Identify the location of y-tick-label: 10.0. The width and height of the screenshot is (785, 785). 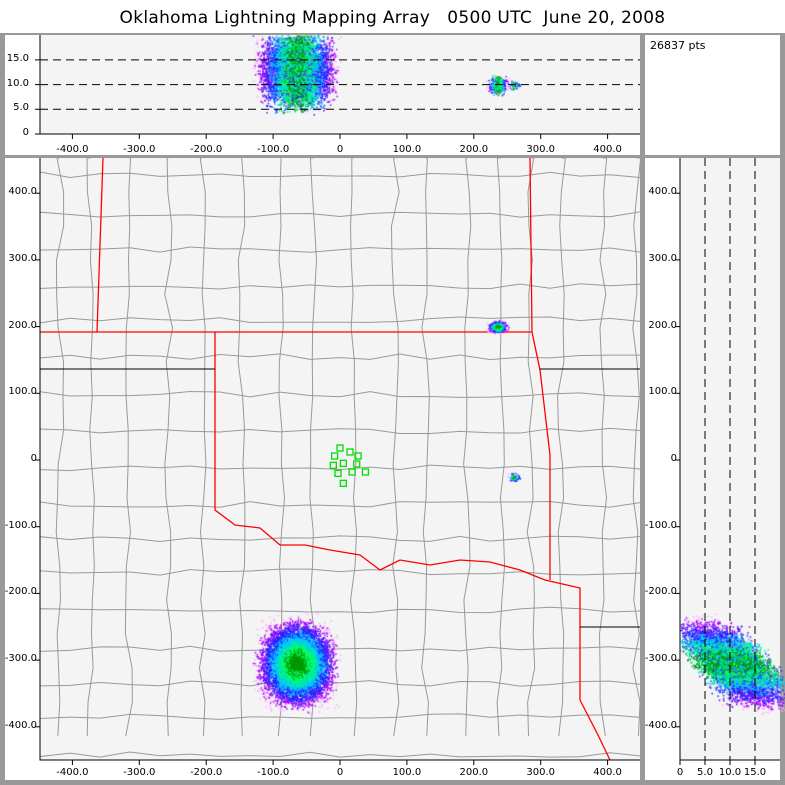
(17, 83).